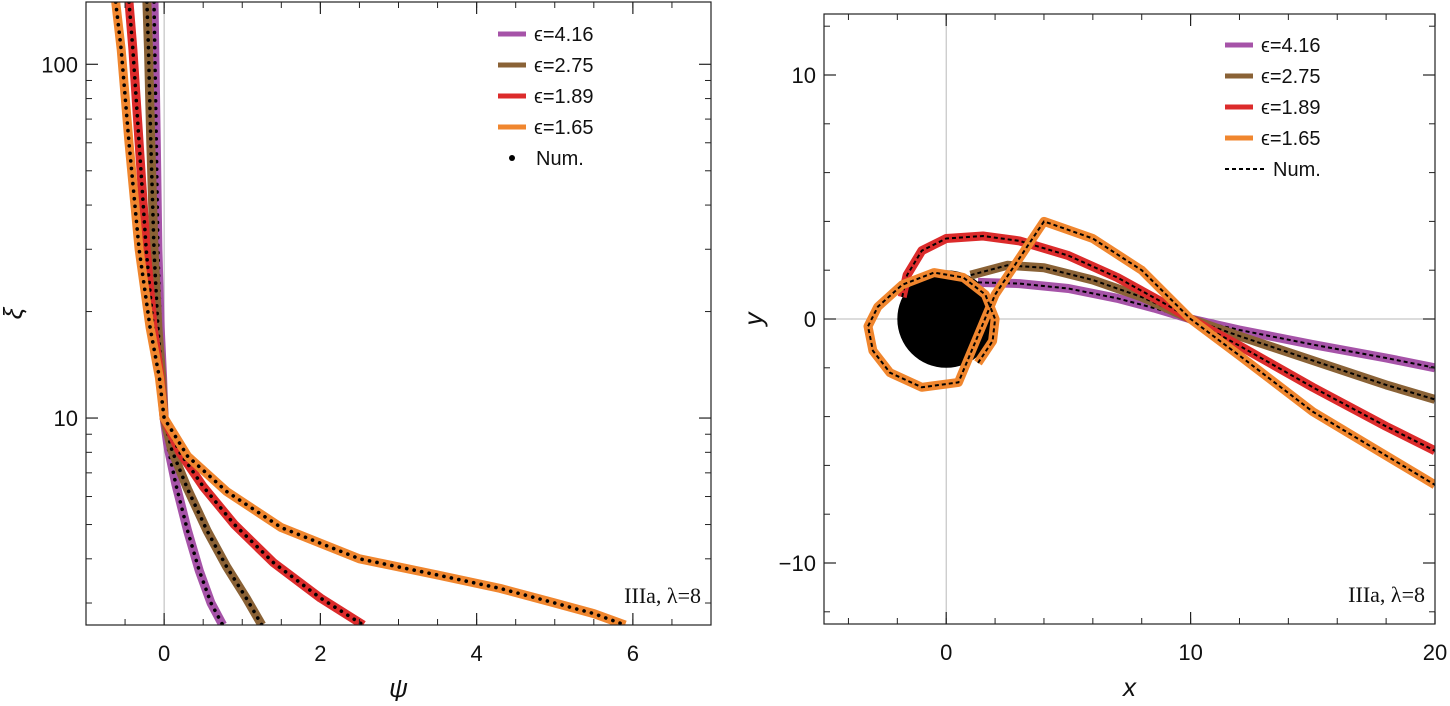  What do you see at coordinates (14, 312) in the screenshot?
I see `y-axis-label: ξ` at bounding box center [14, 312].